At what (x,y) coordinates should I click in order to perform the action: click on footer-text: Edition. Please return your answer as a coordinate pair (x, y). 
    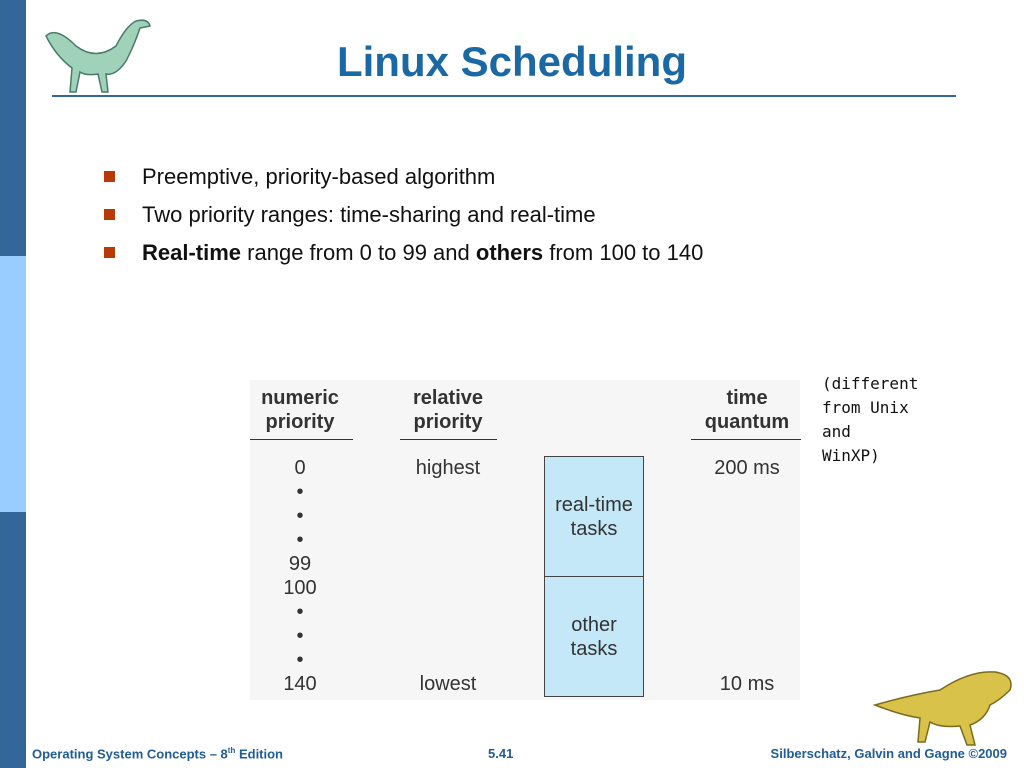
    Looking at the image, I should click on (259, 754).